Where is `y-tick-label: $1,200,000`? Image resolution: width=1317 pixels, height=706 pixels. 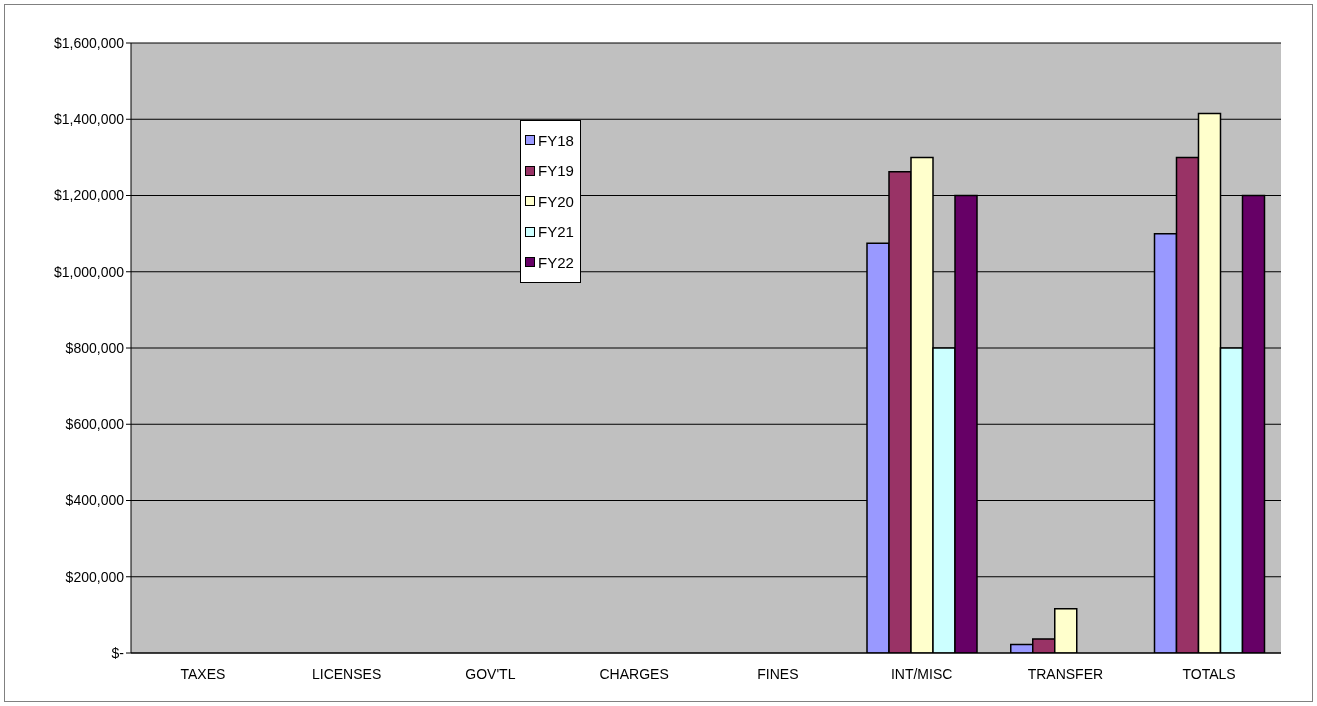
y-tick-label: $1,200,000 is located at coordinates (89, 195).